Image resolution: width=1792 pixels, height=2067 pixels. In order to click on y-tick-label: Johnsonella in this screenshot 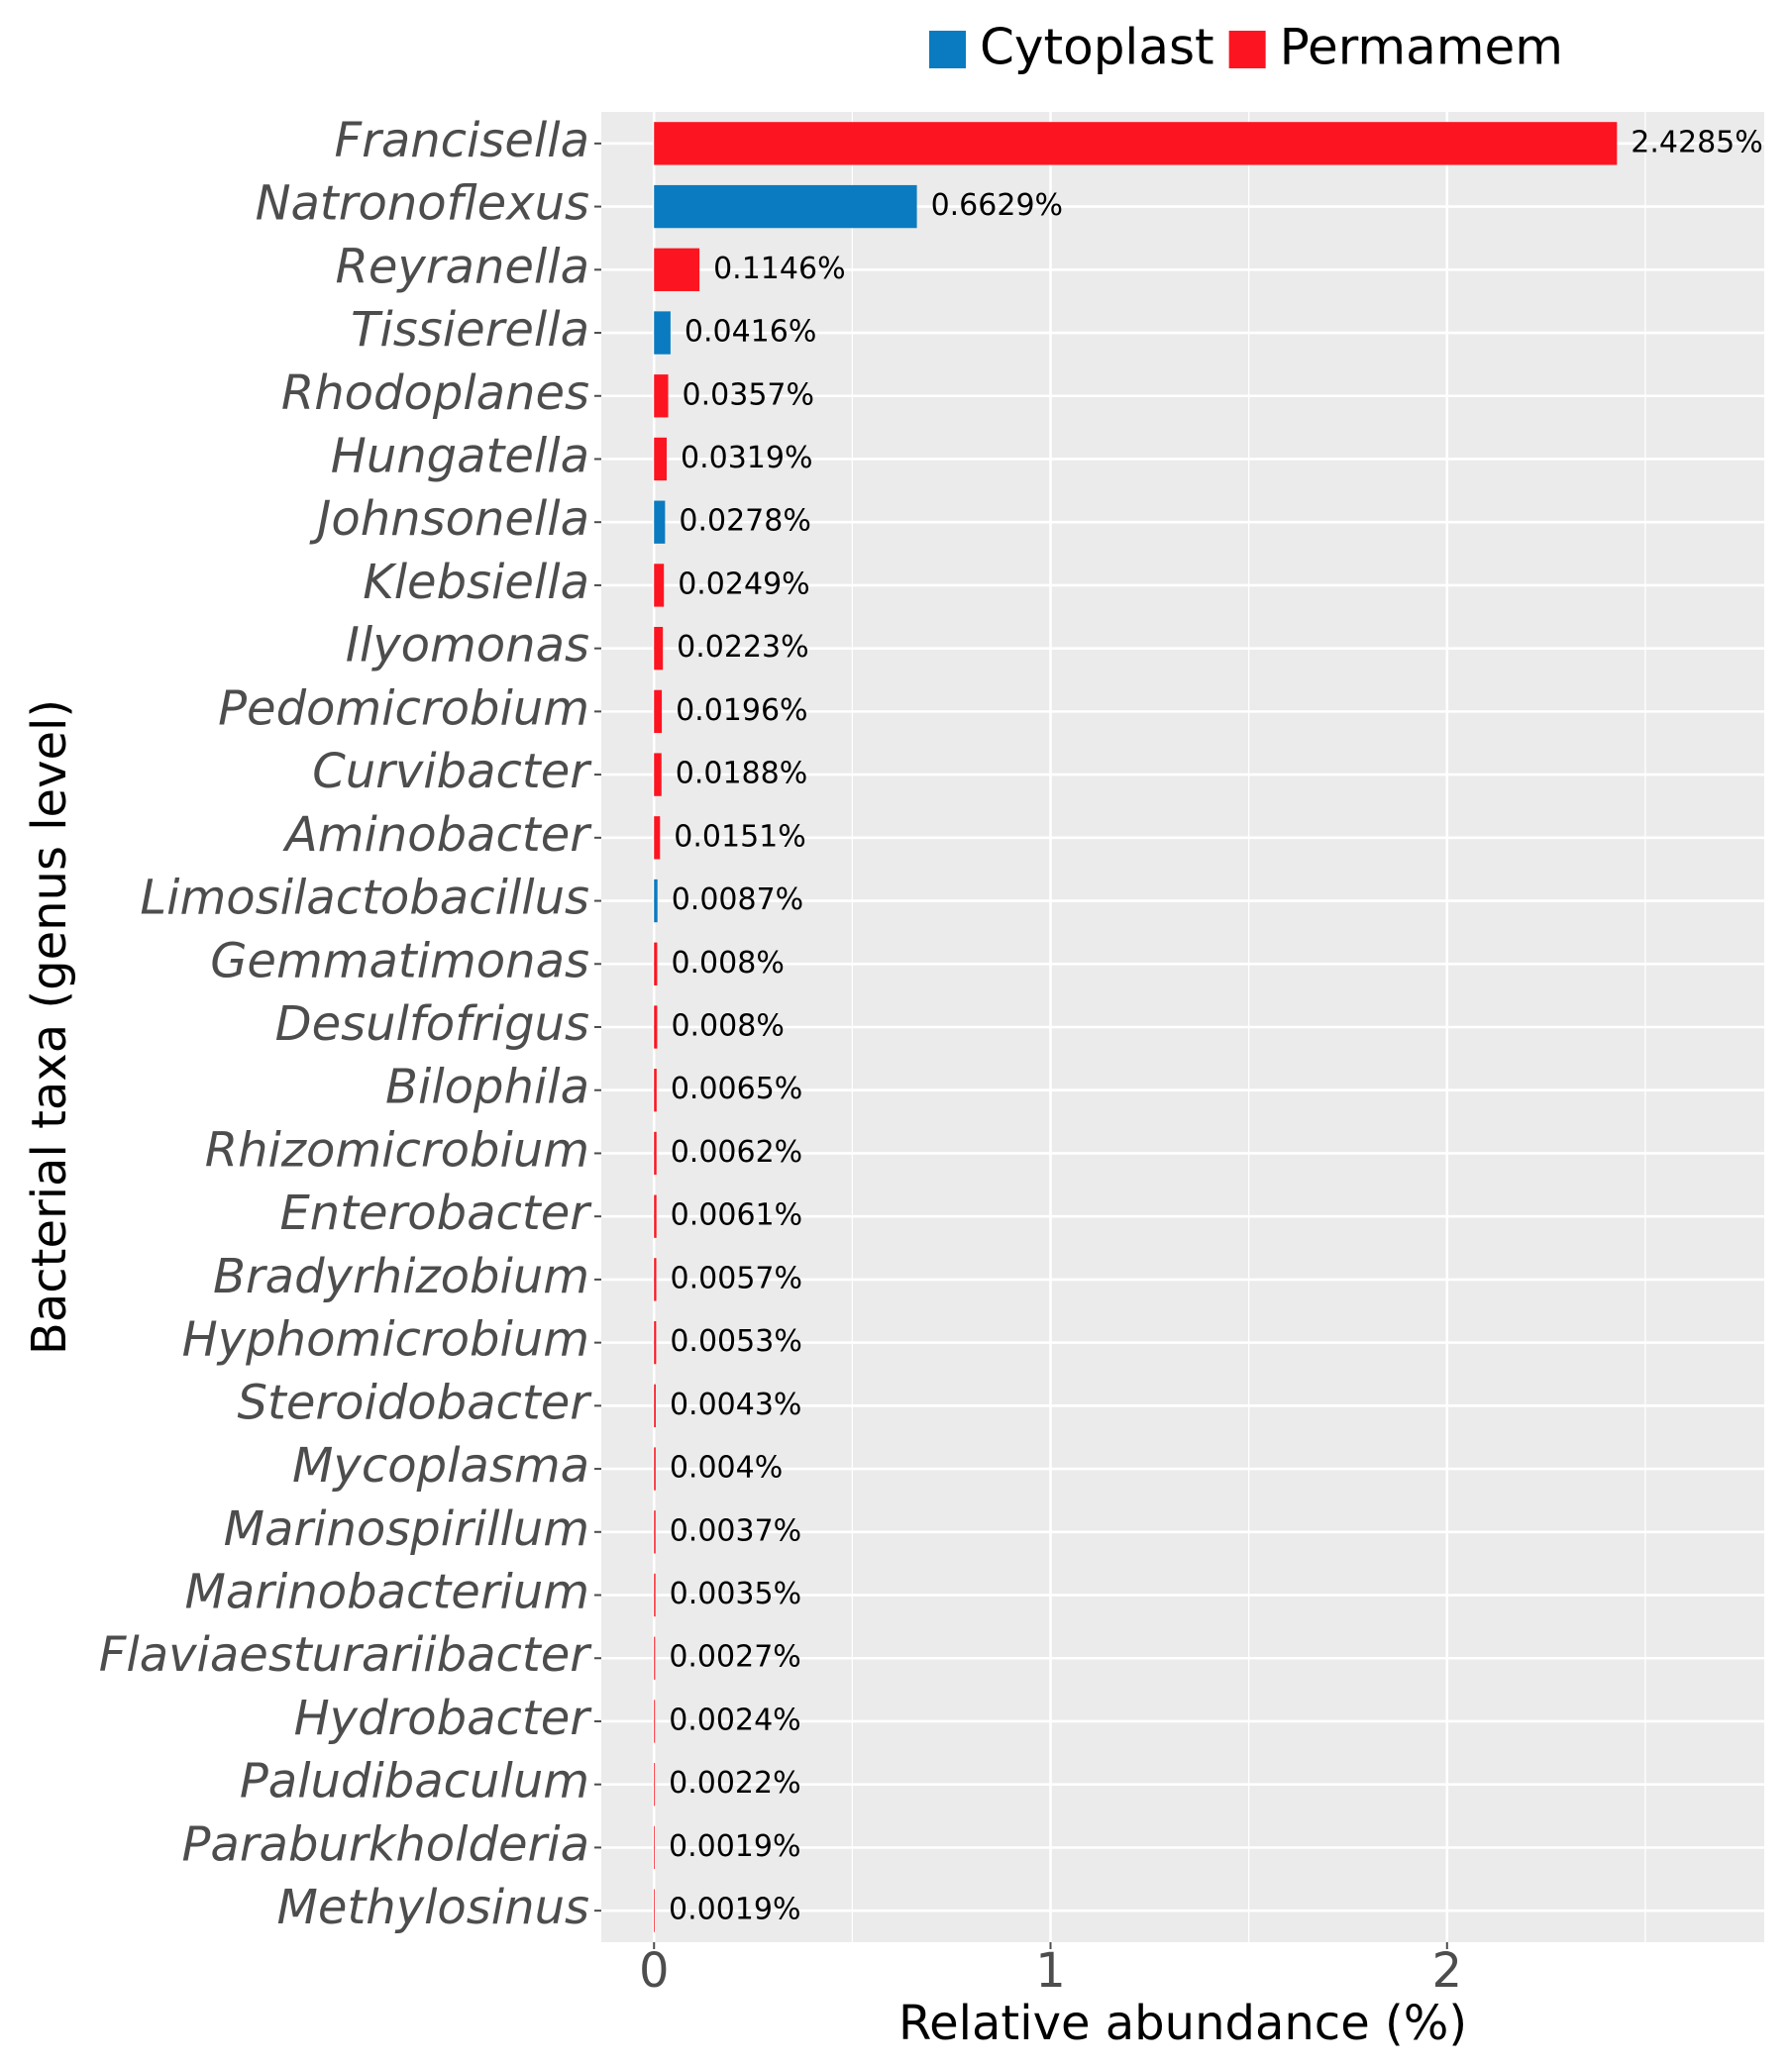, I will do `click(449, 519)`.